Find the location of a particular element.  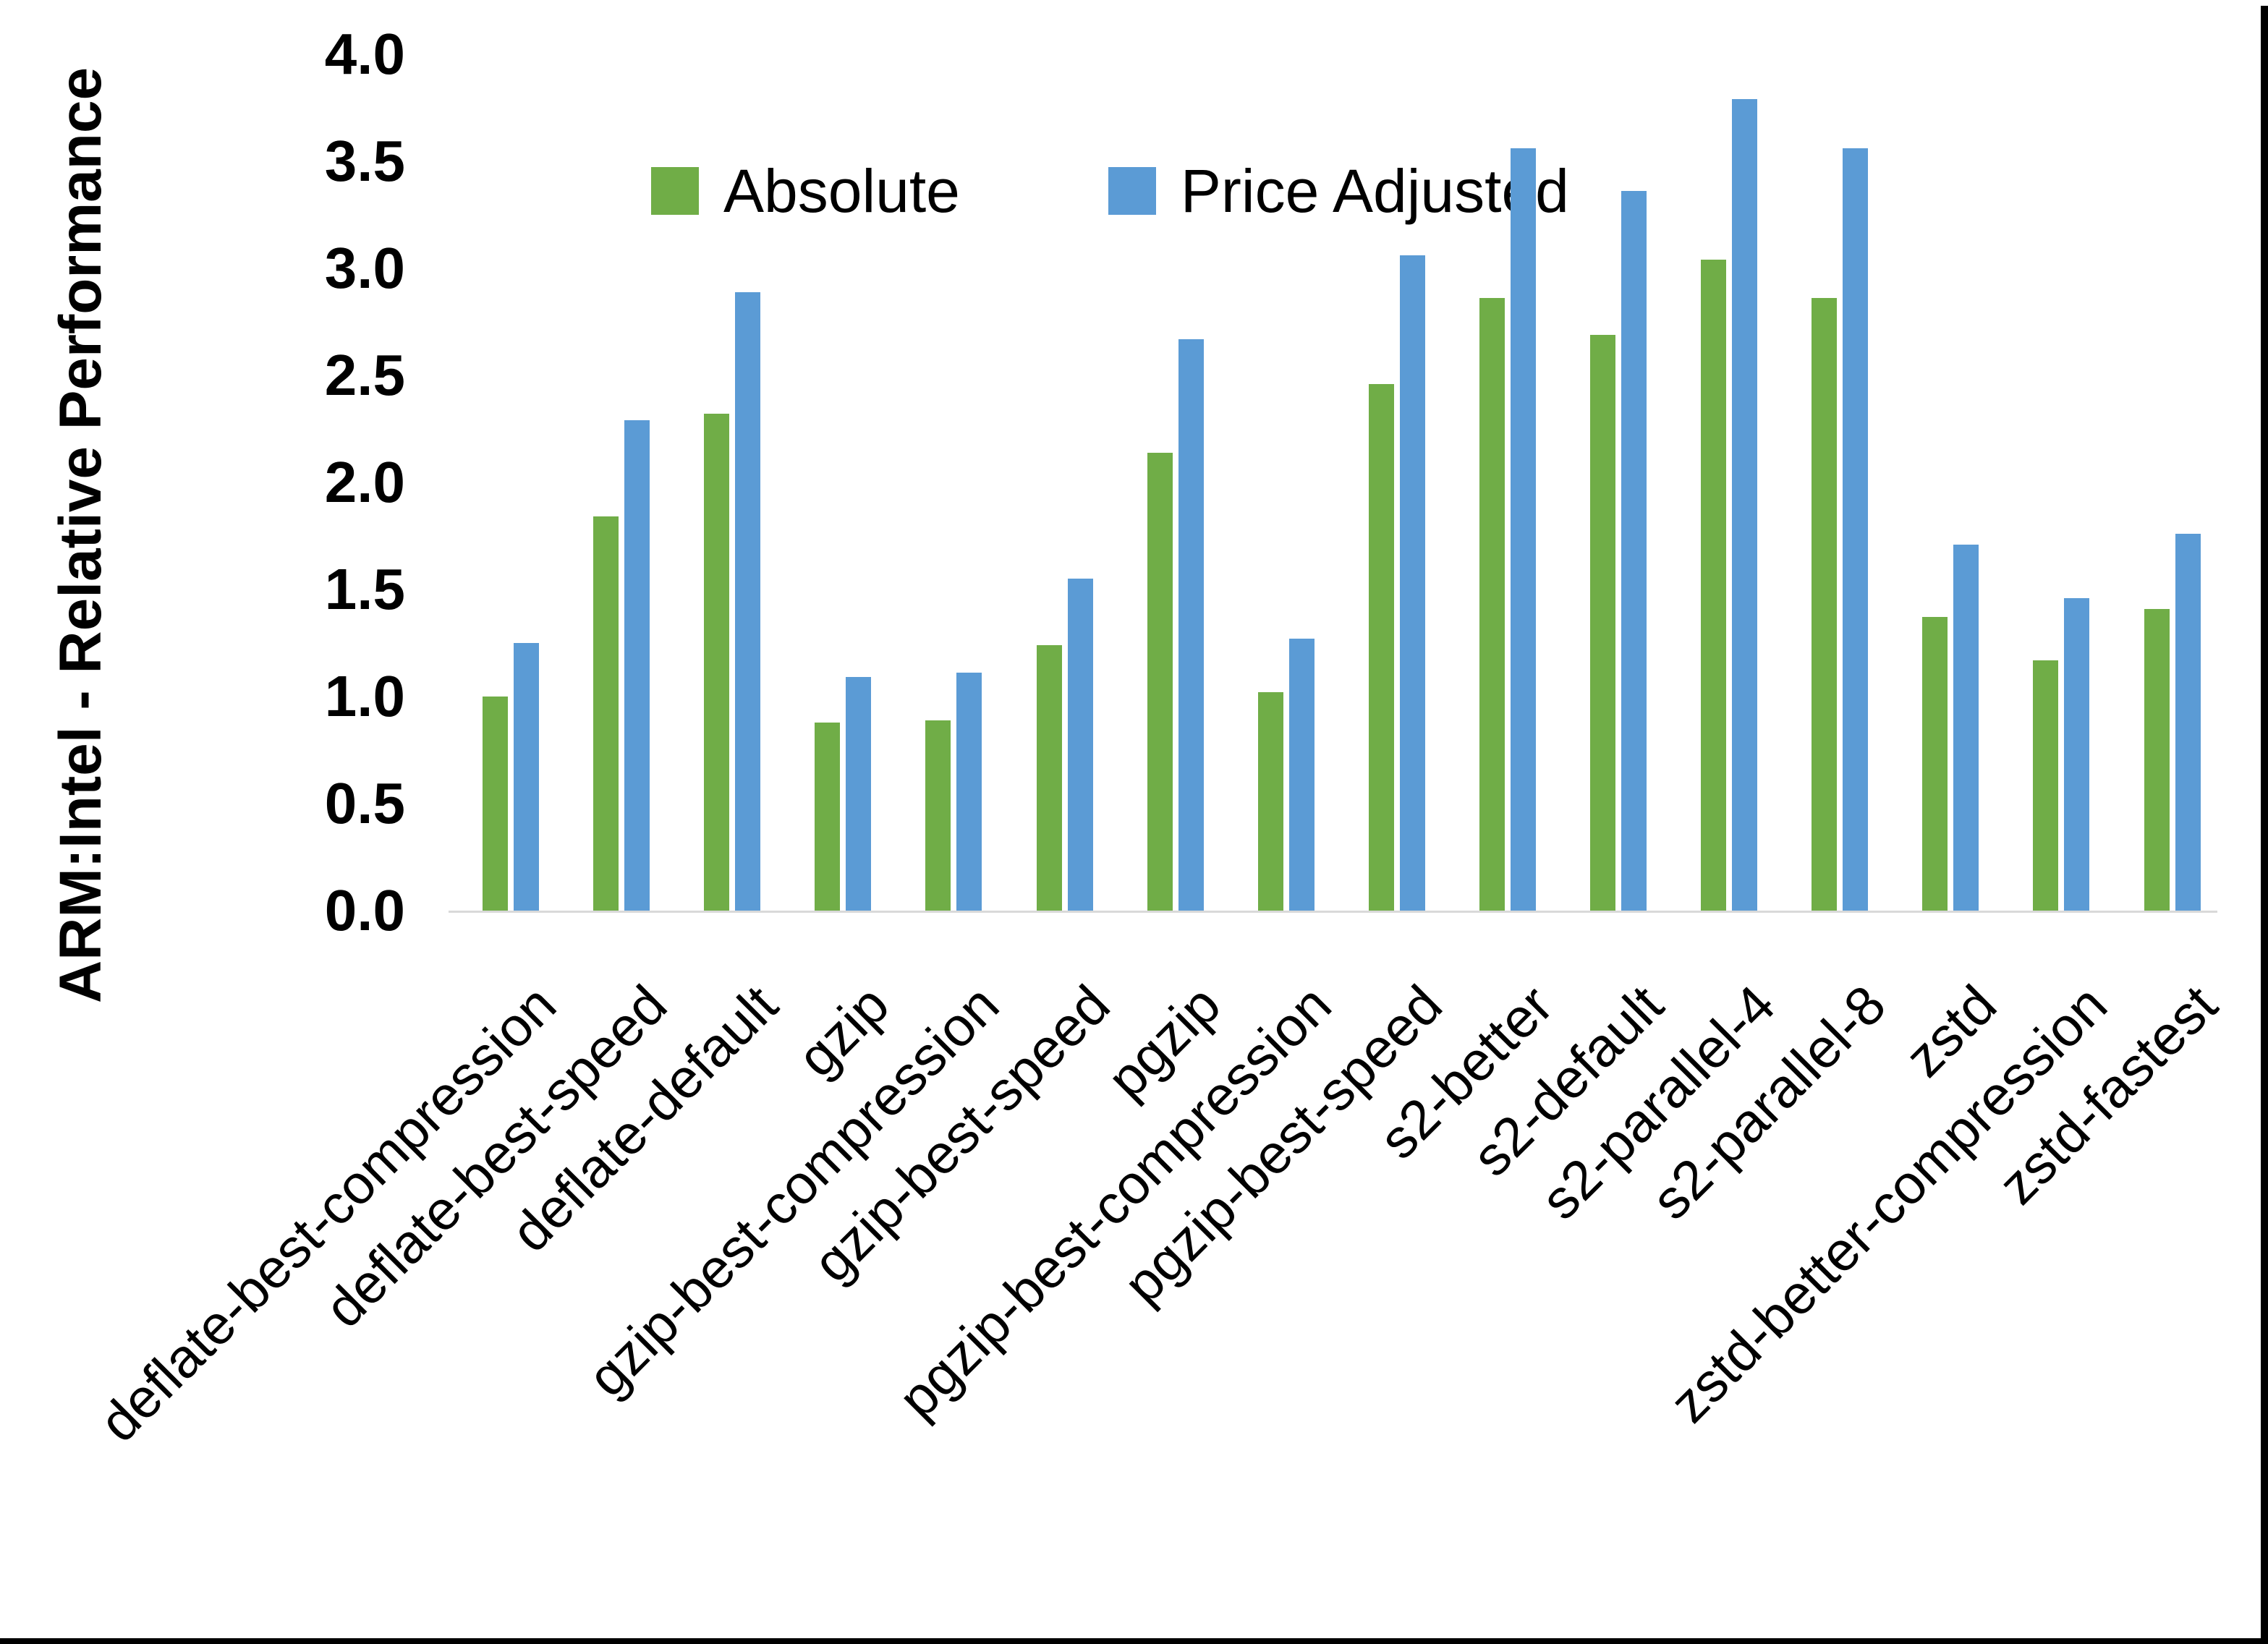

bar-gzip-best-compression-price-adjusted is located at coordinates (969, 792).